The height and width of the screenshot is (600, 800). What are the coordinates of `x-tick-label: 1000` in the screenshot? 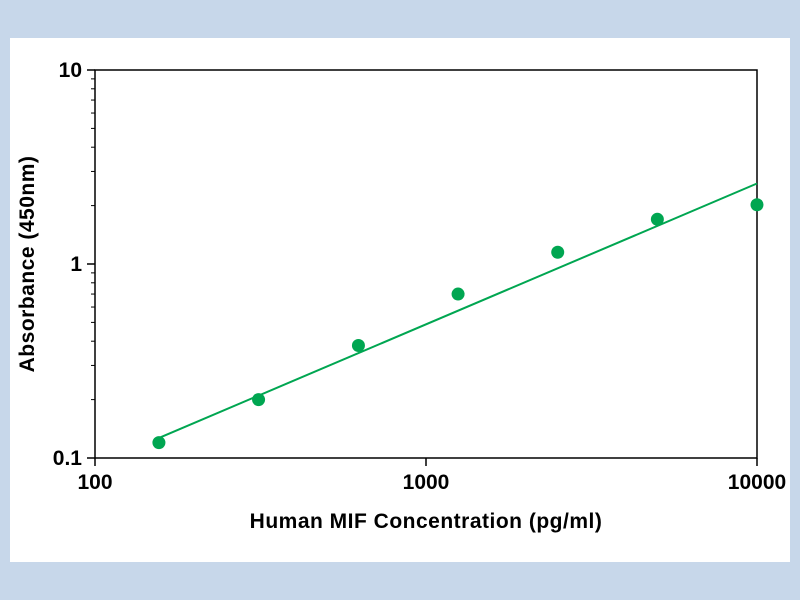 It's located at (426, 482).